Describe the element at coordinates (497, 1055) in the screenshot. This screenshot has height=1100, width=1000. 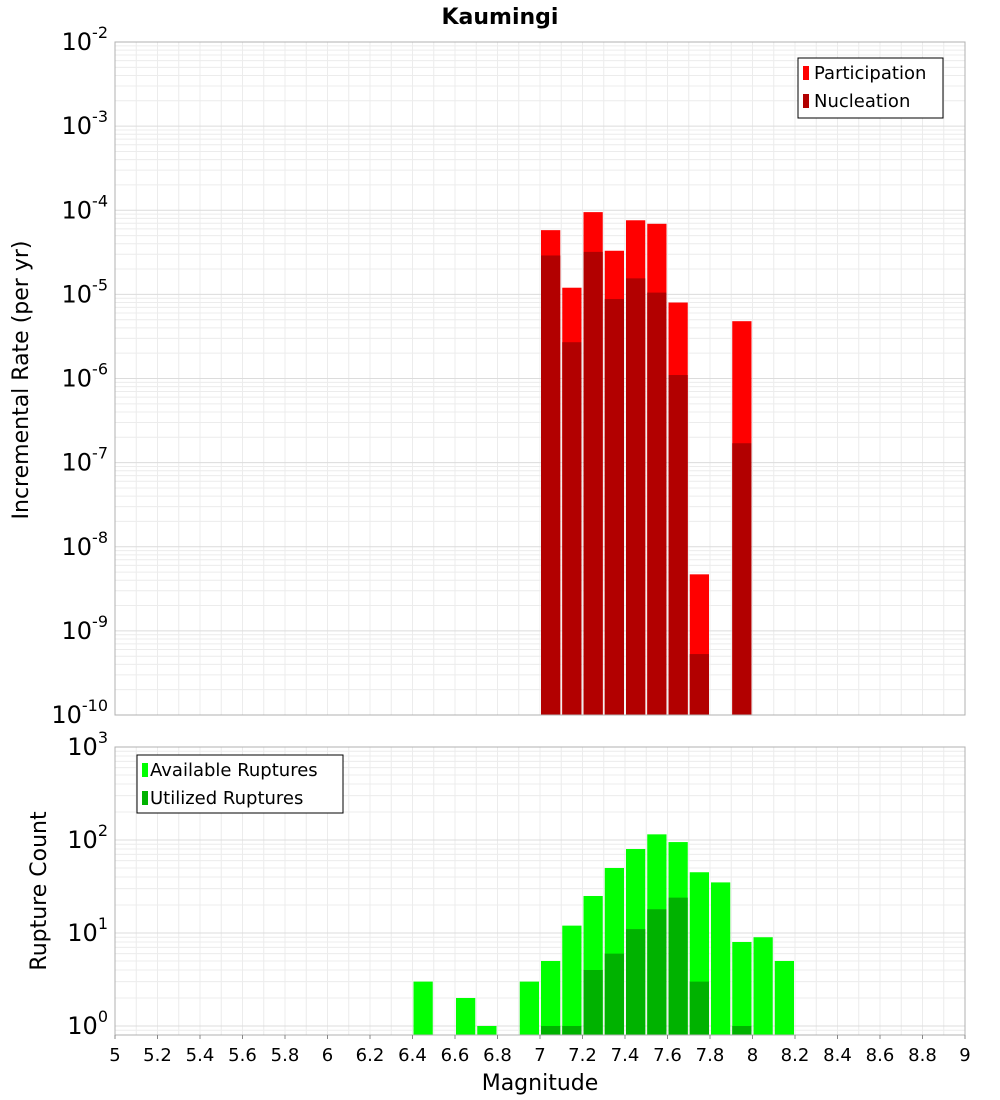
I see `x-tick-label: 6.8` at that location.